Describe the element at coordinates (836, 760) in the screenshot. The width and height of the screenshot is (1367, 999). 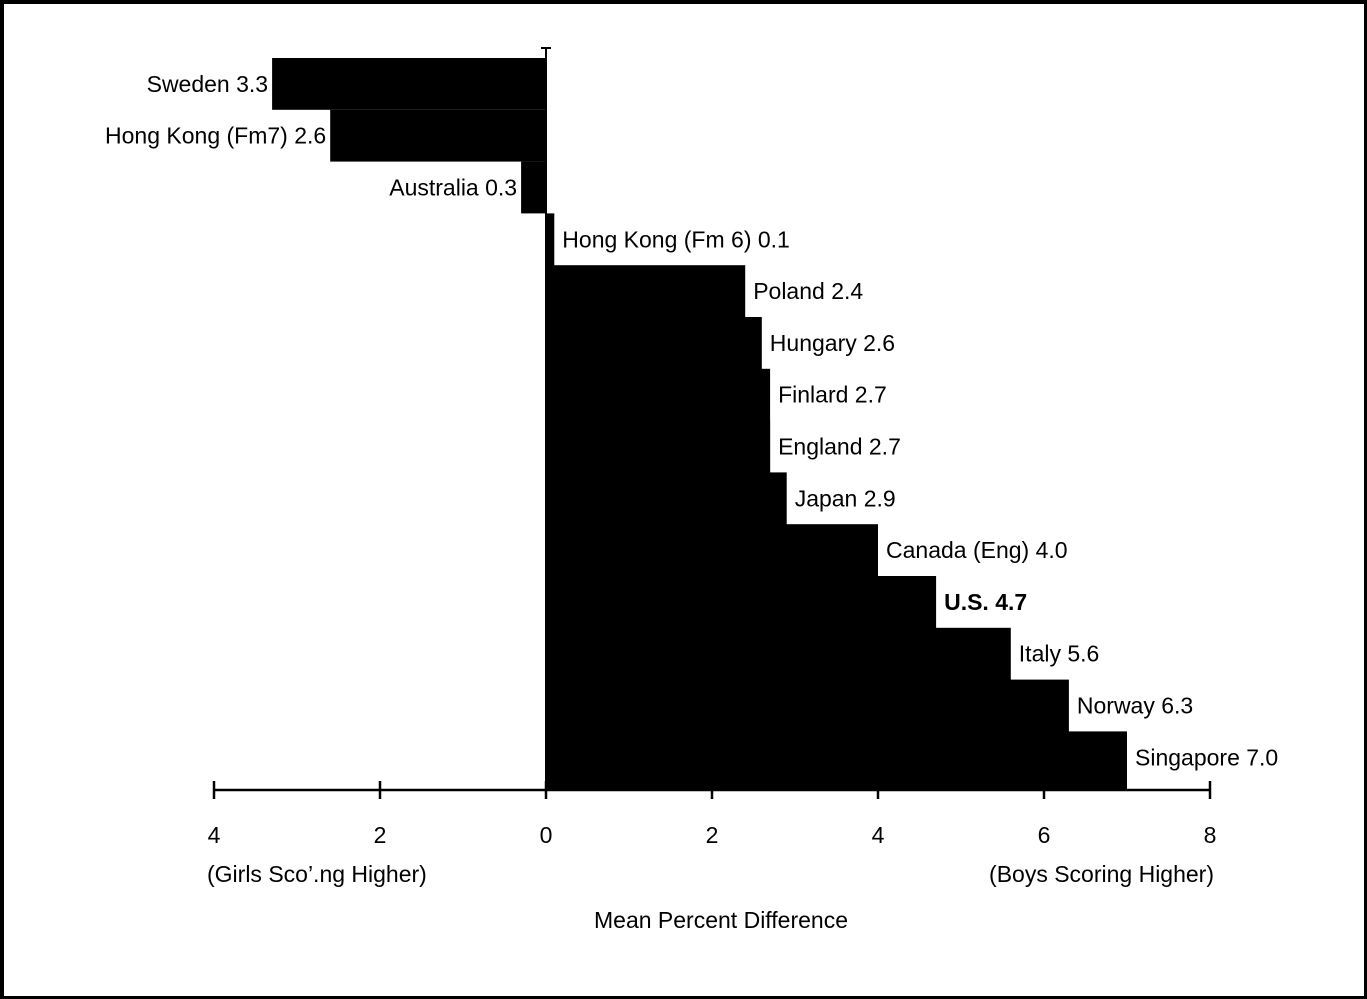
I see `bar-singapore` at that location.